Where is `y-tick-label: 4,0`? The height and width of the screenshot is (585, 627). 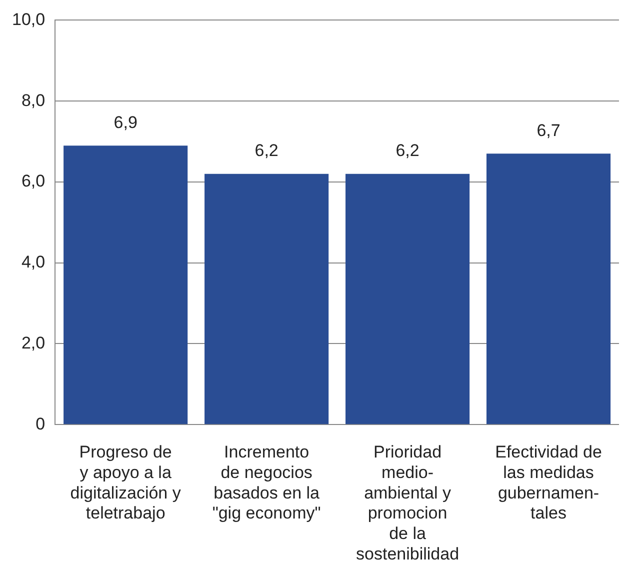
y-tick-label: 4,0 is located at coordinates (33, 262).